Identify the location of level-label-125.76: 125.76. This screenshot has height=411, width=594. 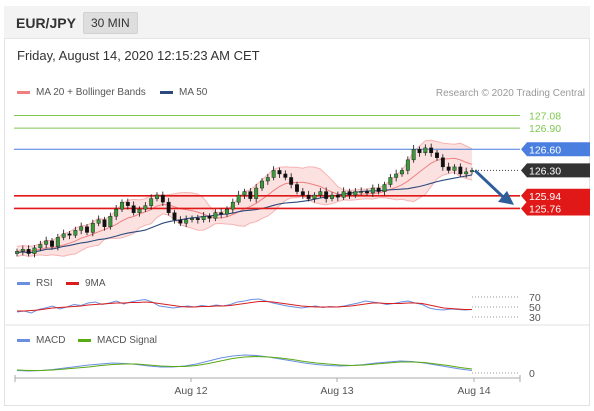
(545, 209).